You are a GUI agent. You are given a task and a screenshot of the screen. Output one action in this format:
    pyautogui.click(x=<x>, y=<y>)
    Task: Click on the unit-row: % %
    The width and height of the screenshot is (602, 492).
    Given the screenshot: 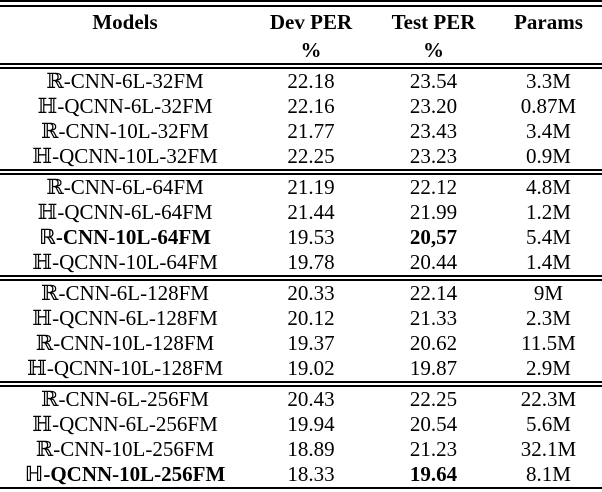 What is the action you would take?
    pyautogui.click(x=301, y=52)
    